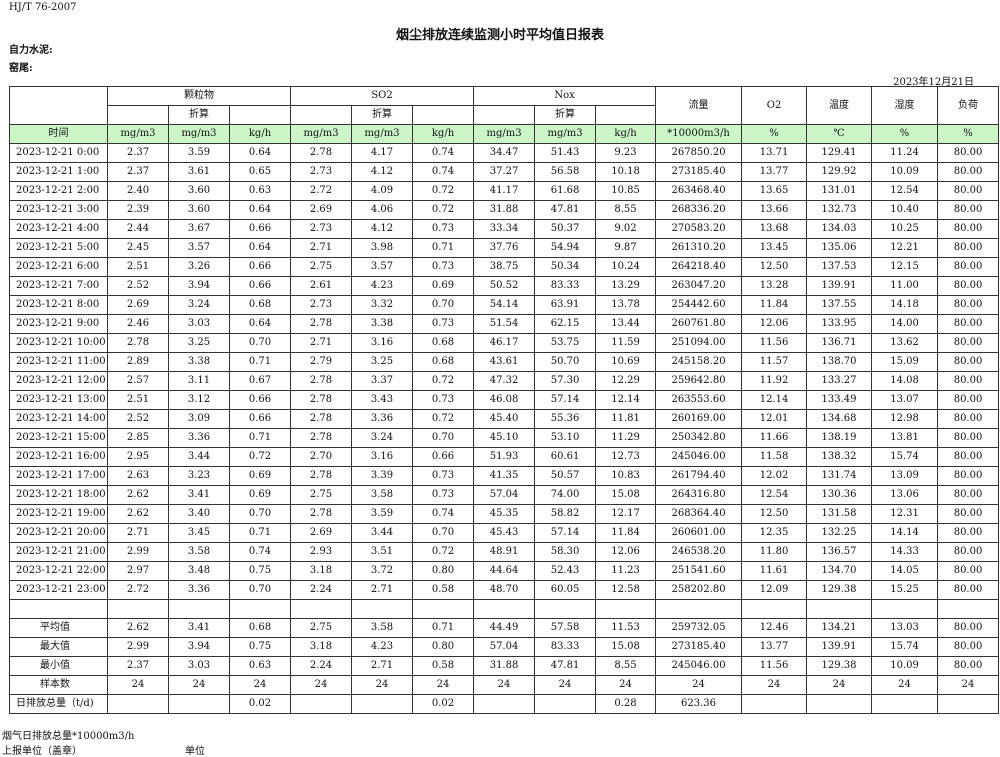 Image resolution: width=1000 pixels, height=757 pixels. I want to click on data-cell: 2.24, so click(321, 590).